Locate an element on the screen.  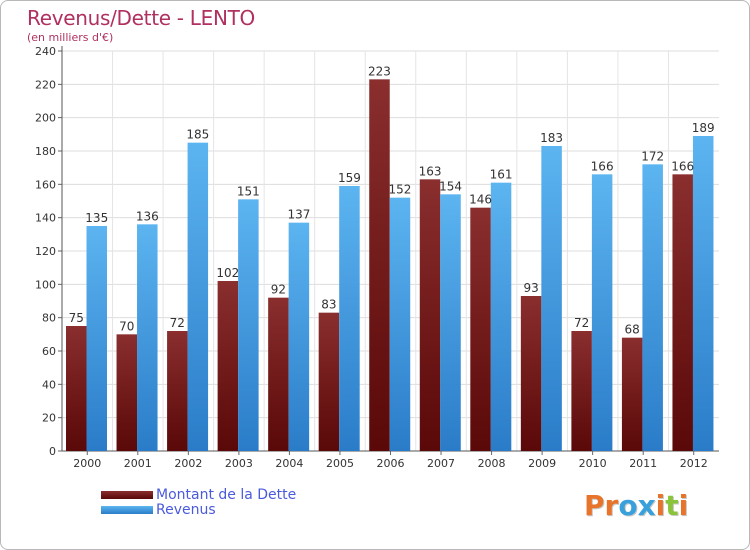
y-tick-label: 40 is located at coordinates (49, 384).